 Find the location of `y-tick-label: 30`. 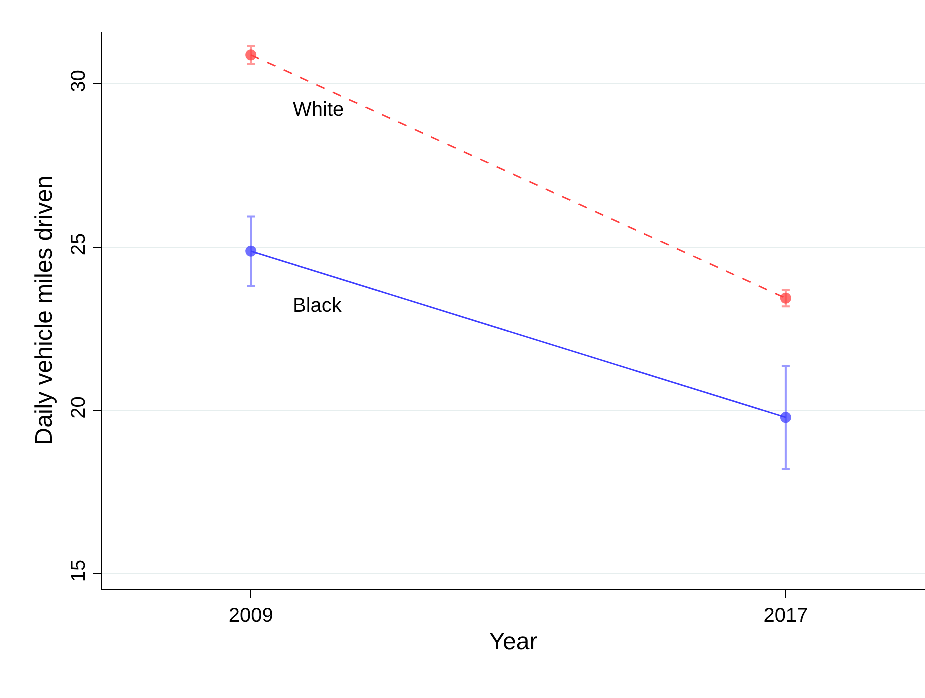

y-tick-label: 30 is located at coordinates (79, 81).